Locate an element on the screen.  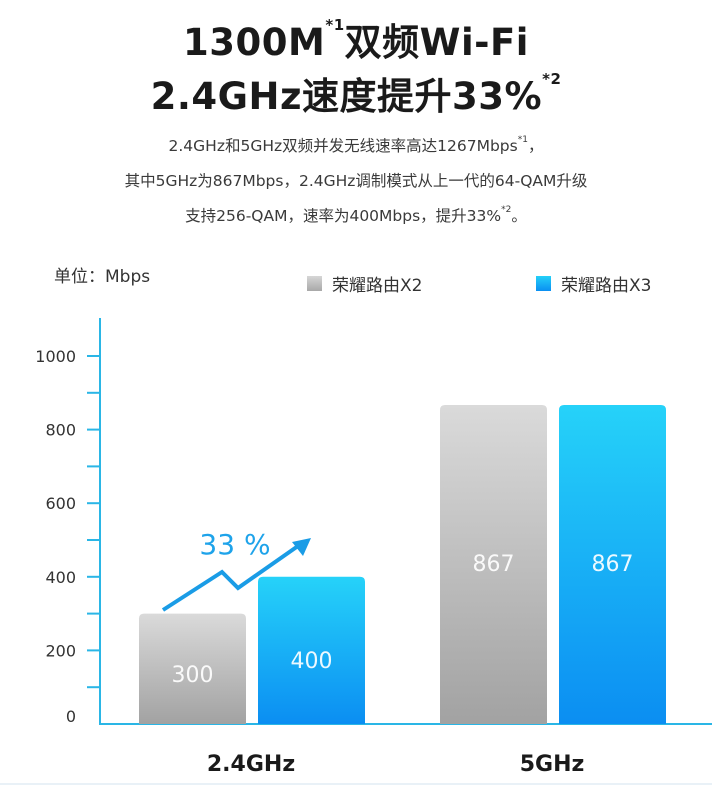
legend-label-x3: 荣耀路由X3 is located at coordinates (606, 286).